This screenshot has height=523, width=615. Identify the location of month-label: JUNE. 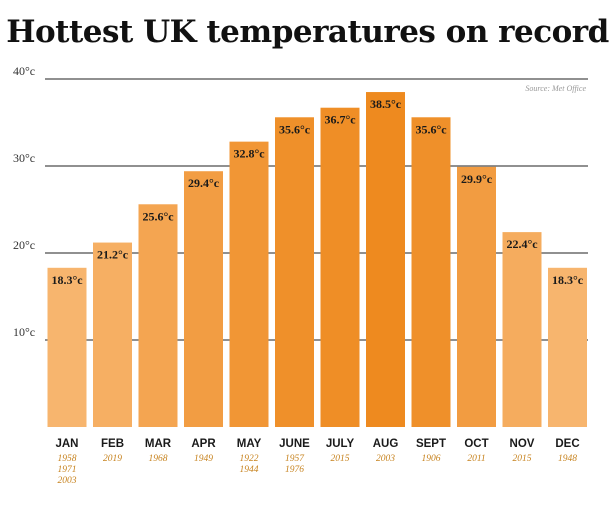
(294, 444).